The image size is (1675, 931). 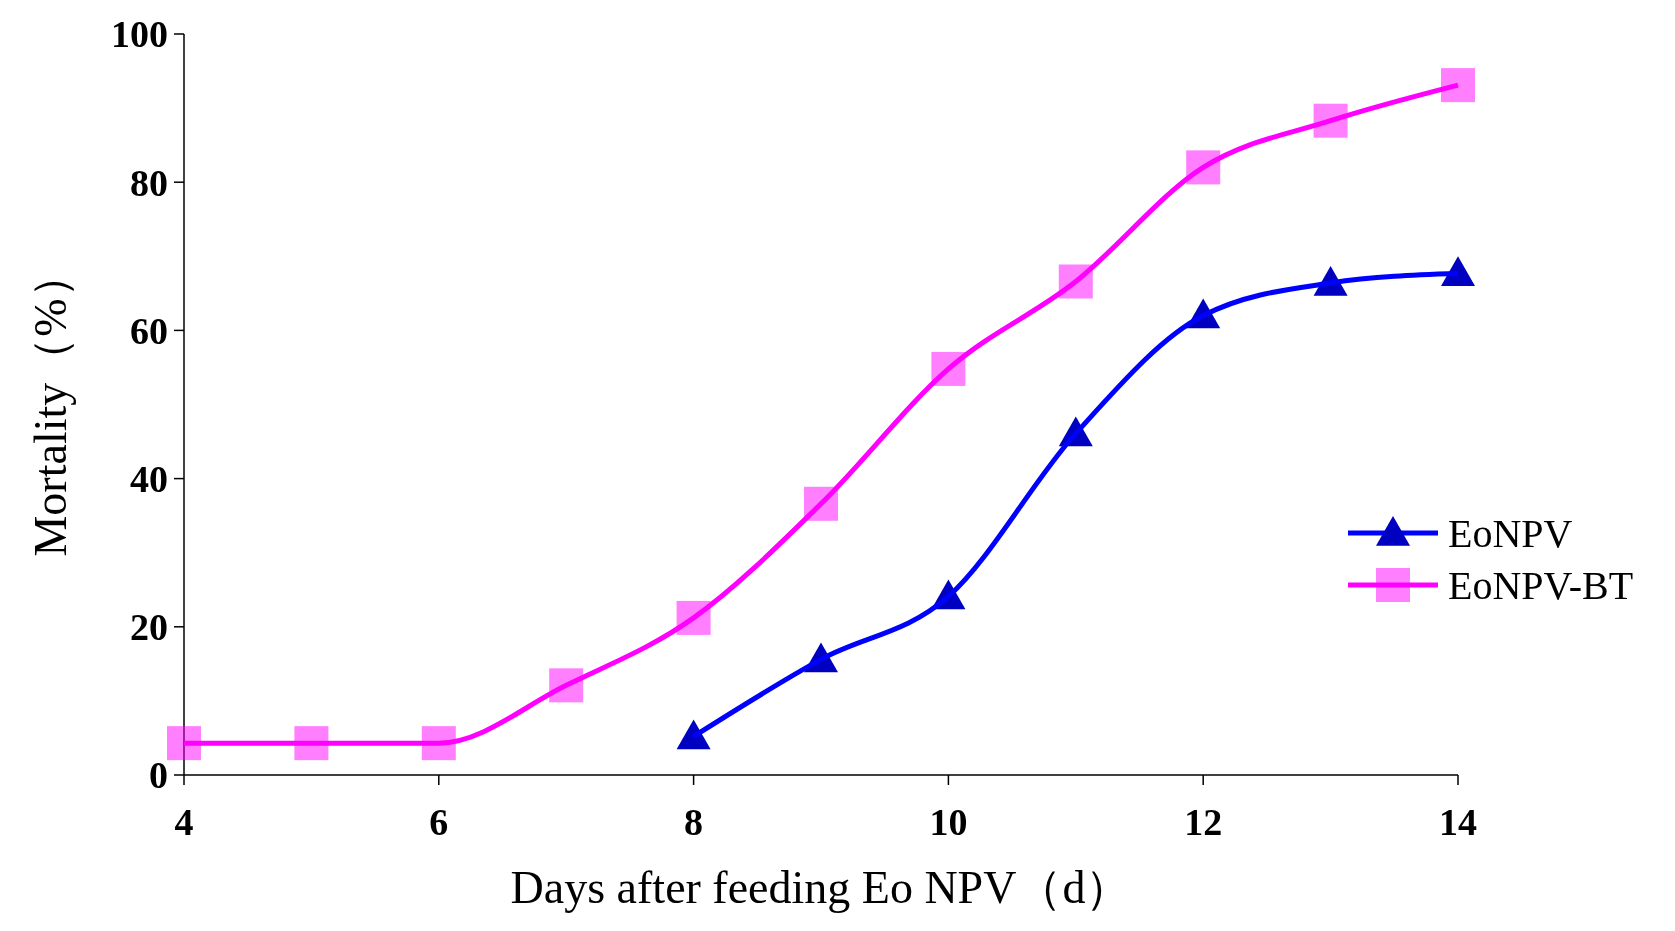 I want to click on y-axis-title: Mortality（%）, so click(x=50, y=404).